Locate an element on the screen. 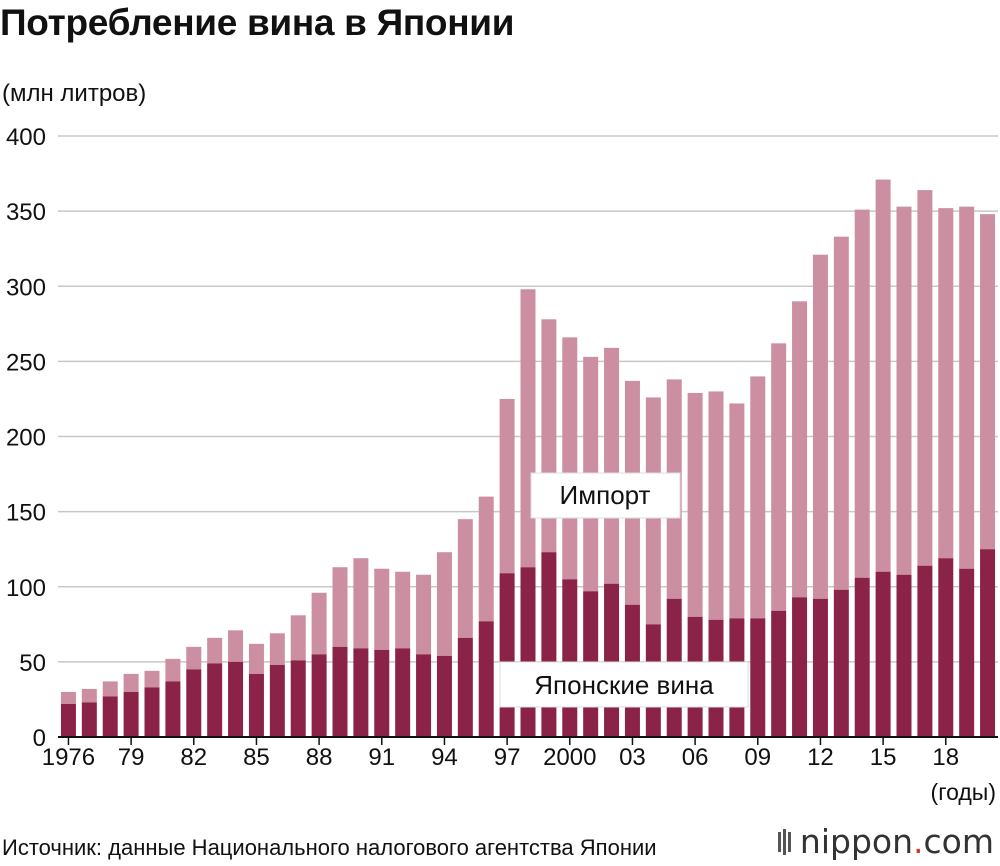 This screenshot has height=866, width=1000. domestic-annotation: Японские вина is located at coordinates (624, 684).